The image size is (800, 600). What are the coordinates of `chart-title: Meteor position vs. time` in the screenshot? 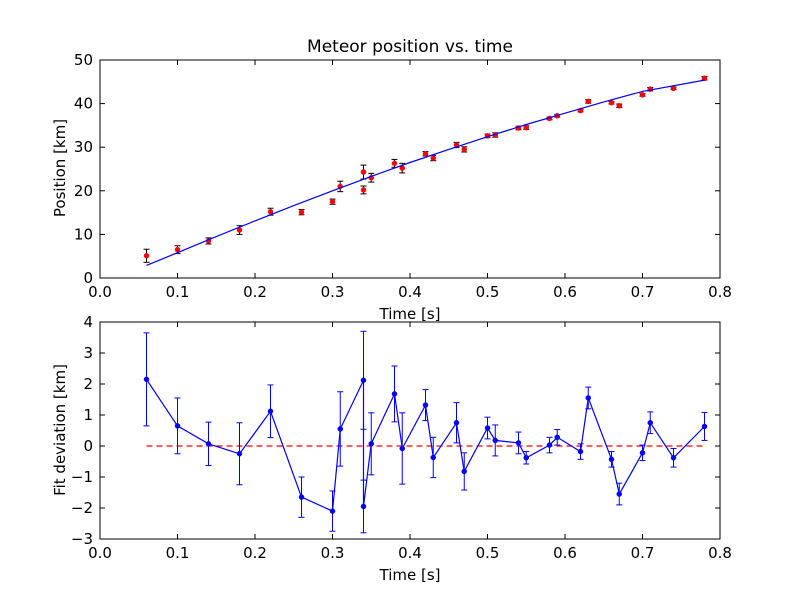 It's located at (410, 47).